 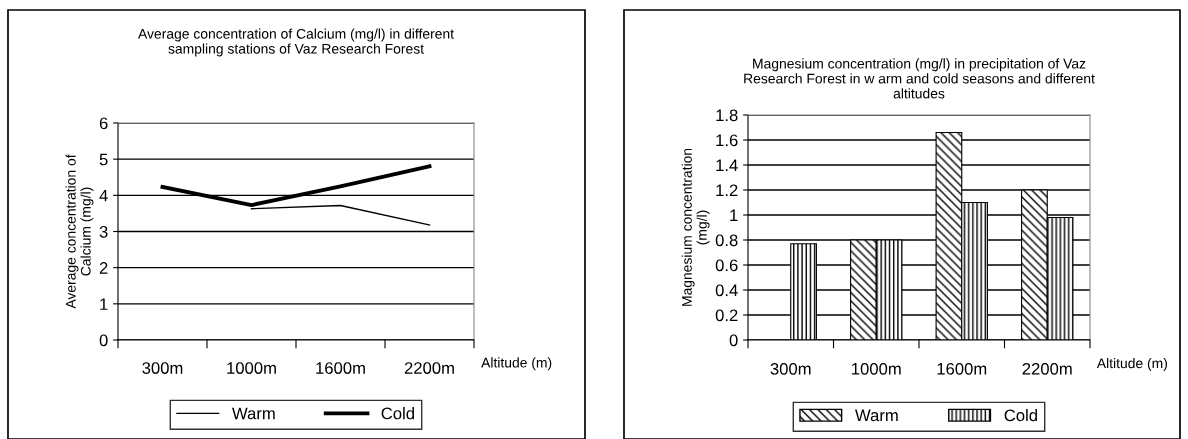 I want to click on y-tick-label: 4, so click(x=103, y=195).